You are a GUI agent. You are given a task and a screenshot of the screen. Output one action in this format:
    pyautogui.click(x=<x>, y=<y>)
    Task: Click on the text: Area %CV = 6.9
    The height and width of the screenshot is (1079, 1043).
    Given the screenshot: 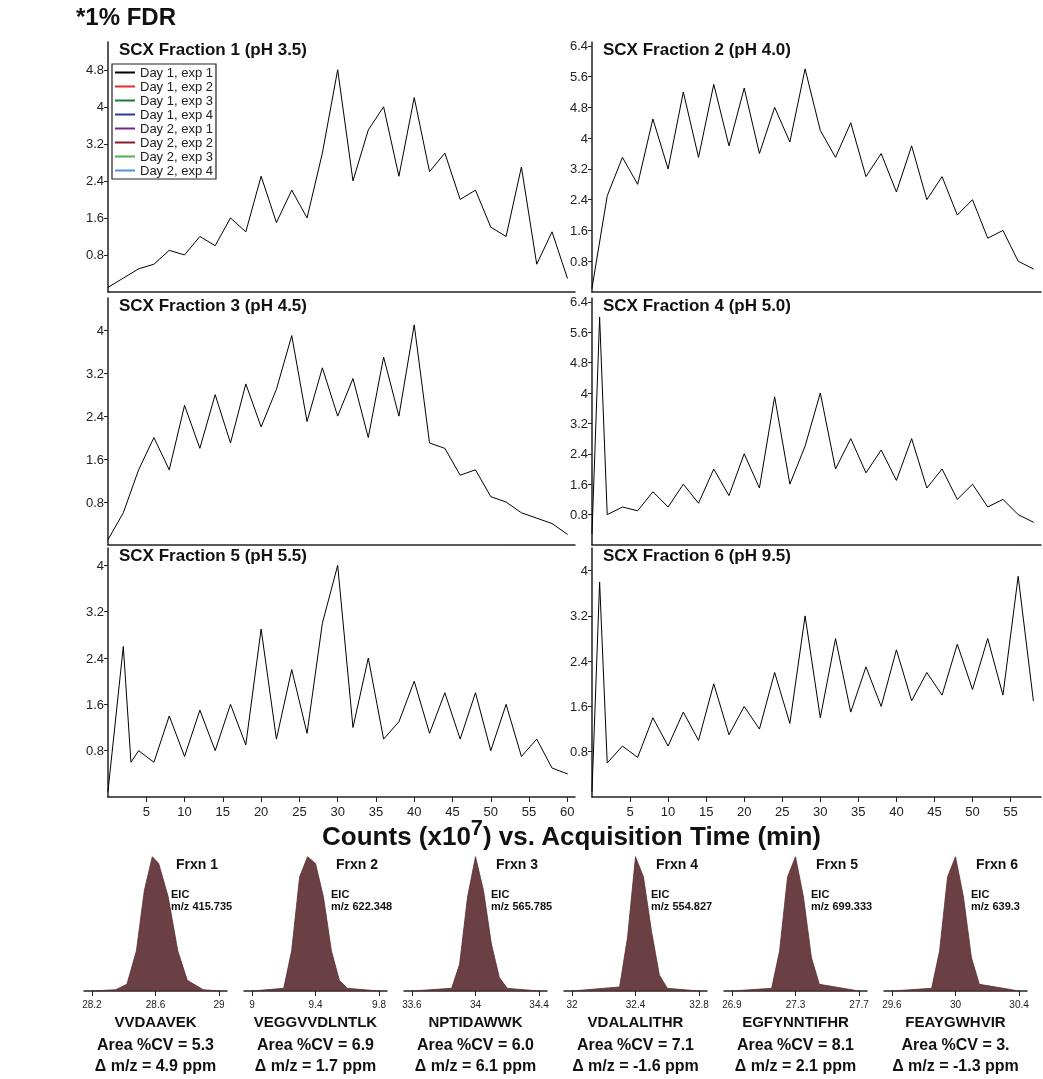 What is the action you would take?
    pyautogui.click(x=315, y=1045)
    